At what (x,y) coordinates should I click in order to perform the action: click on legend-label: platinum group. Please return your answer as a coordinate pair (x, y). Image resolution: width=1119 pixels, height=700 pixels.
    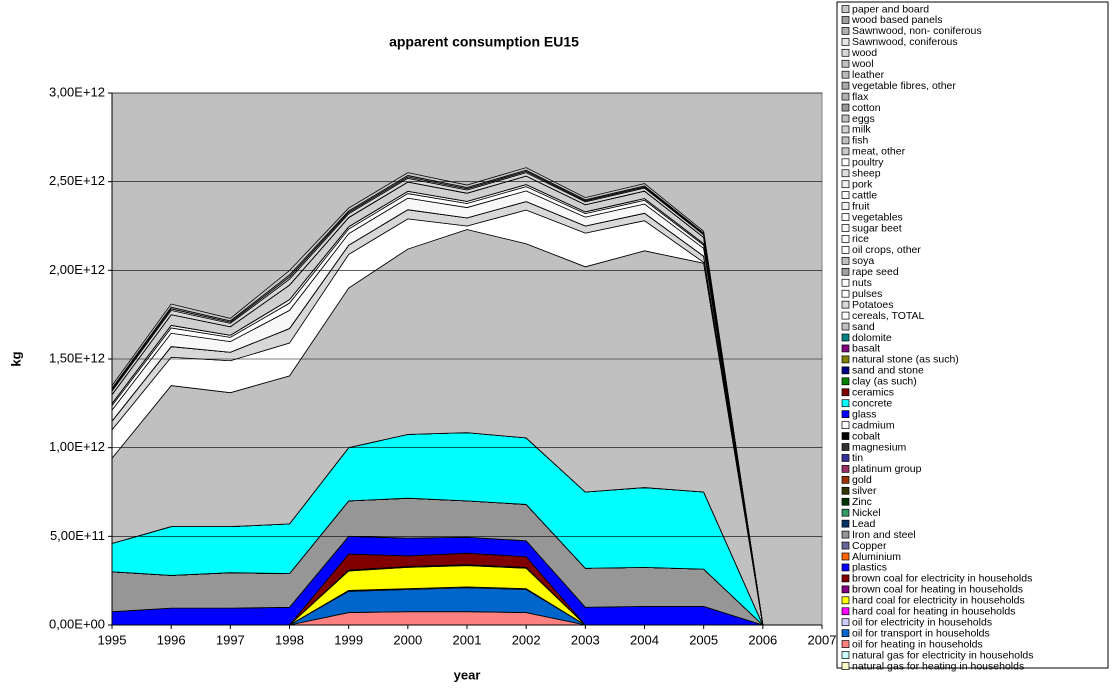
    Looking at the image, I should click on (887, 469).